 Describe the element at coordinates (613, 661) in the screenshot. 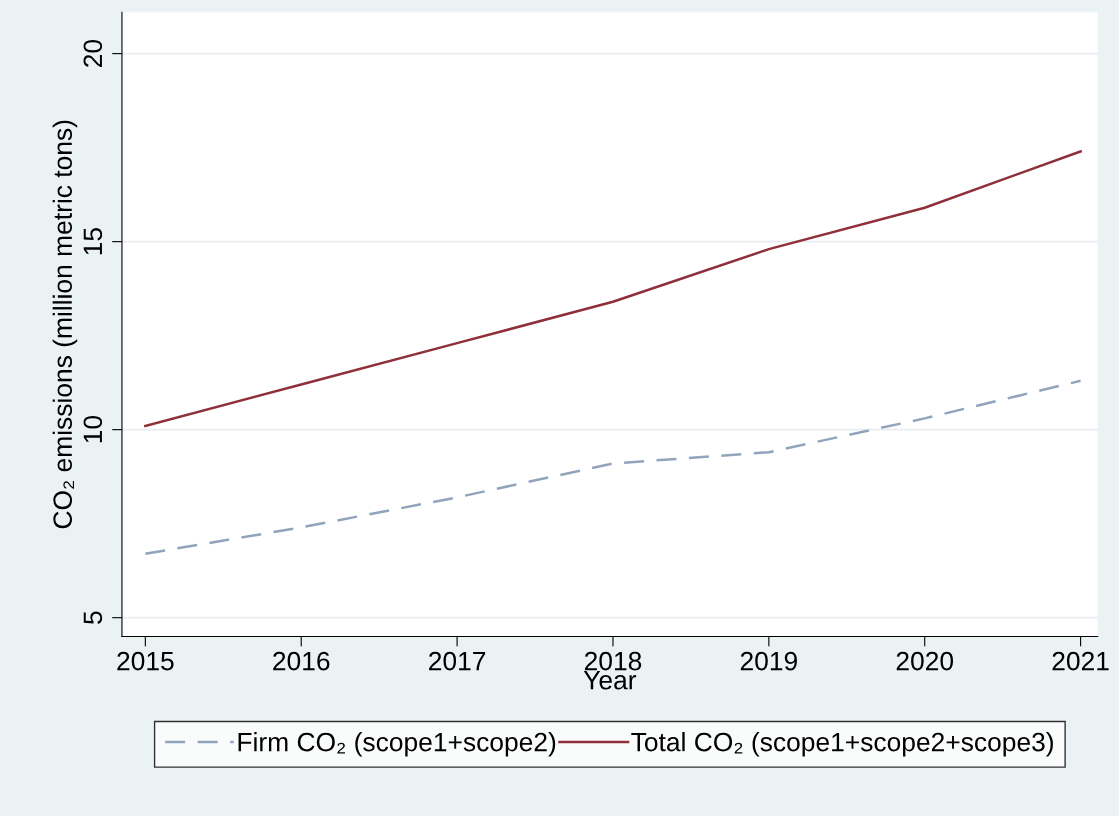

I see `x-tick-label: 2018` at that location.